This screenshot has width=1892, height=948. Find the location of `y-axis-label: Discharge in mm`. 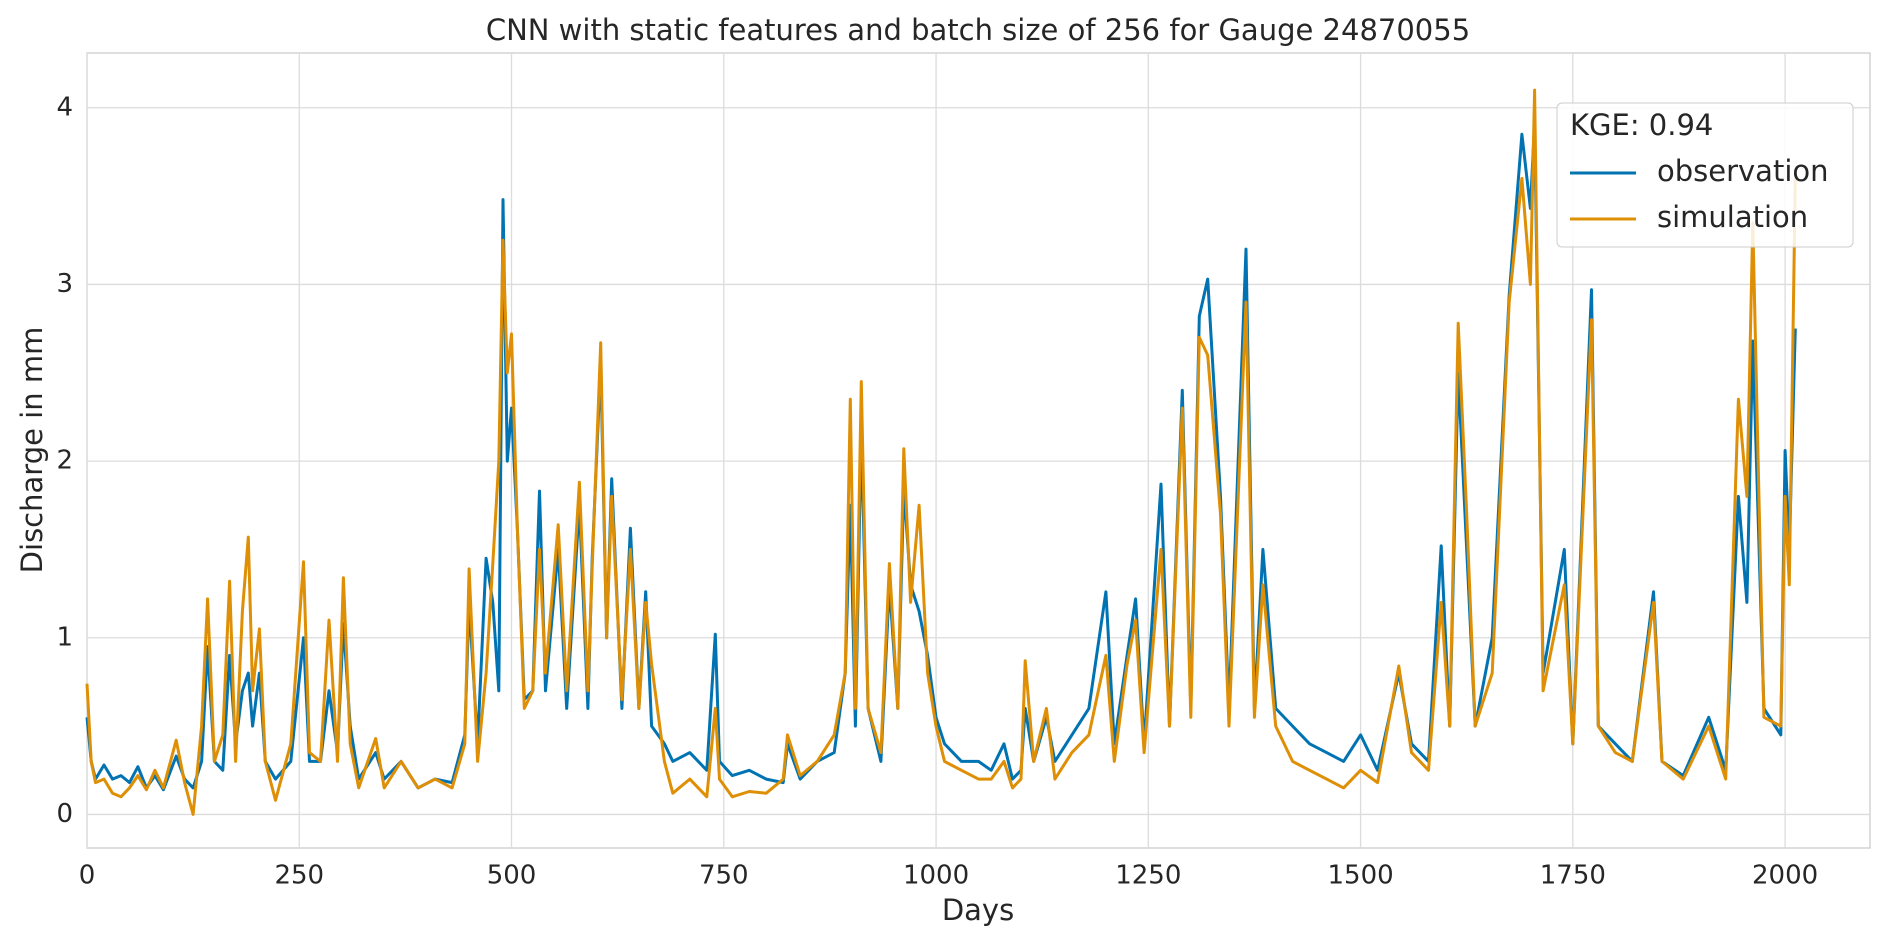

y-axis-label: Discharge in mm is located at coordinates (32, 450).